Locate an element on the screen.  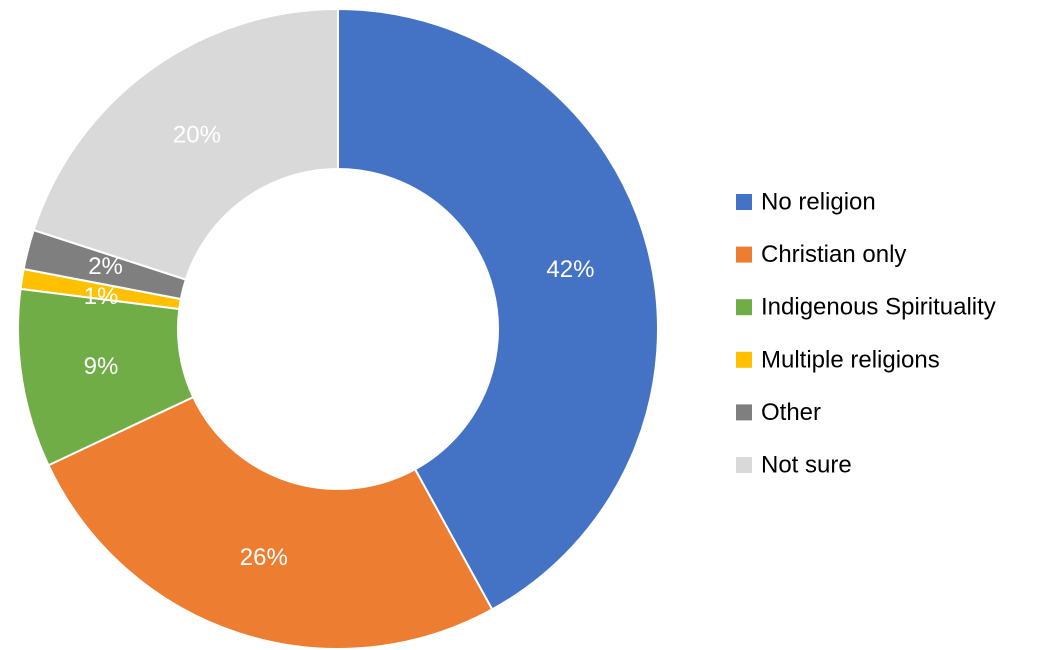
legend-label-multiple-religions: Multiple religions is located at coordinates (850, 359).